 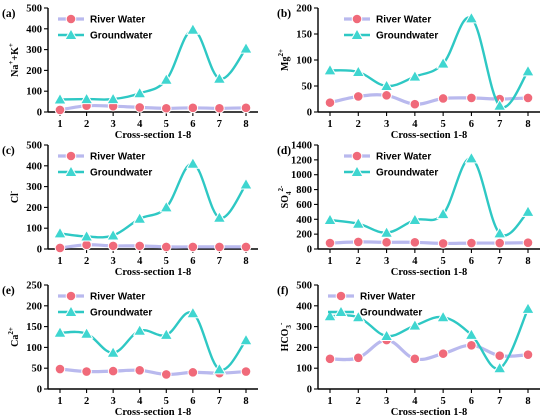 What do you see at coordinates (285, 202) in the screenshot?
I see `y-axis-label-base: SO` at bounding box center [285, 202].